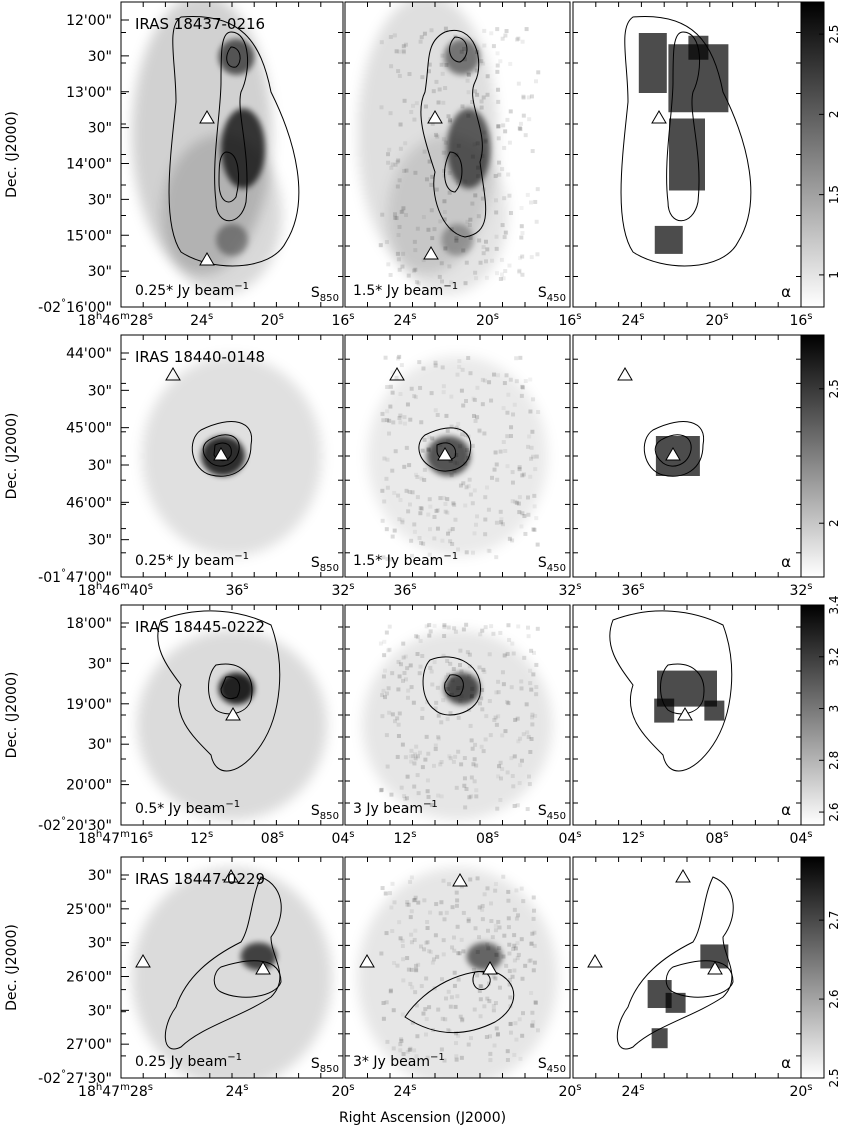 This screenshot has width=845, height=1135. I want to click on s450-label: 1.5* Jy beam−1, so click(405, 560).